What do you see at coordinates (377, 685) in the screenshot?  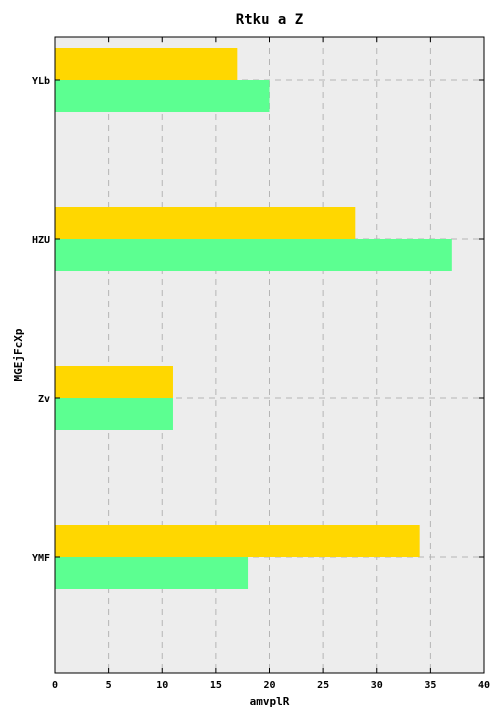 I see `x-tick-label: 30` at bounding box center [377, 685].